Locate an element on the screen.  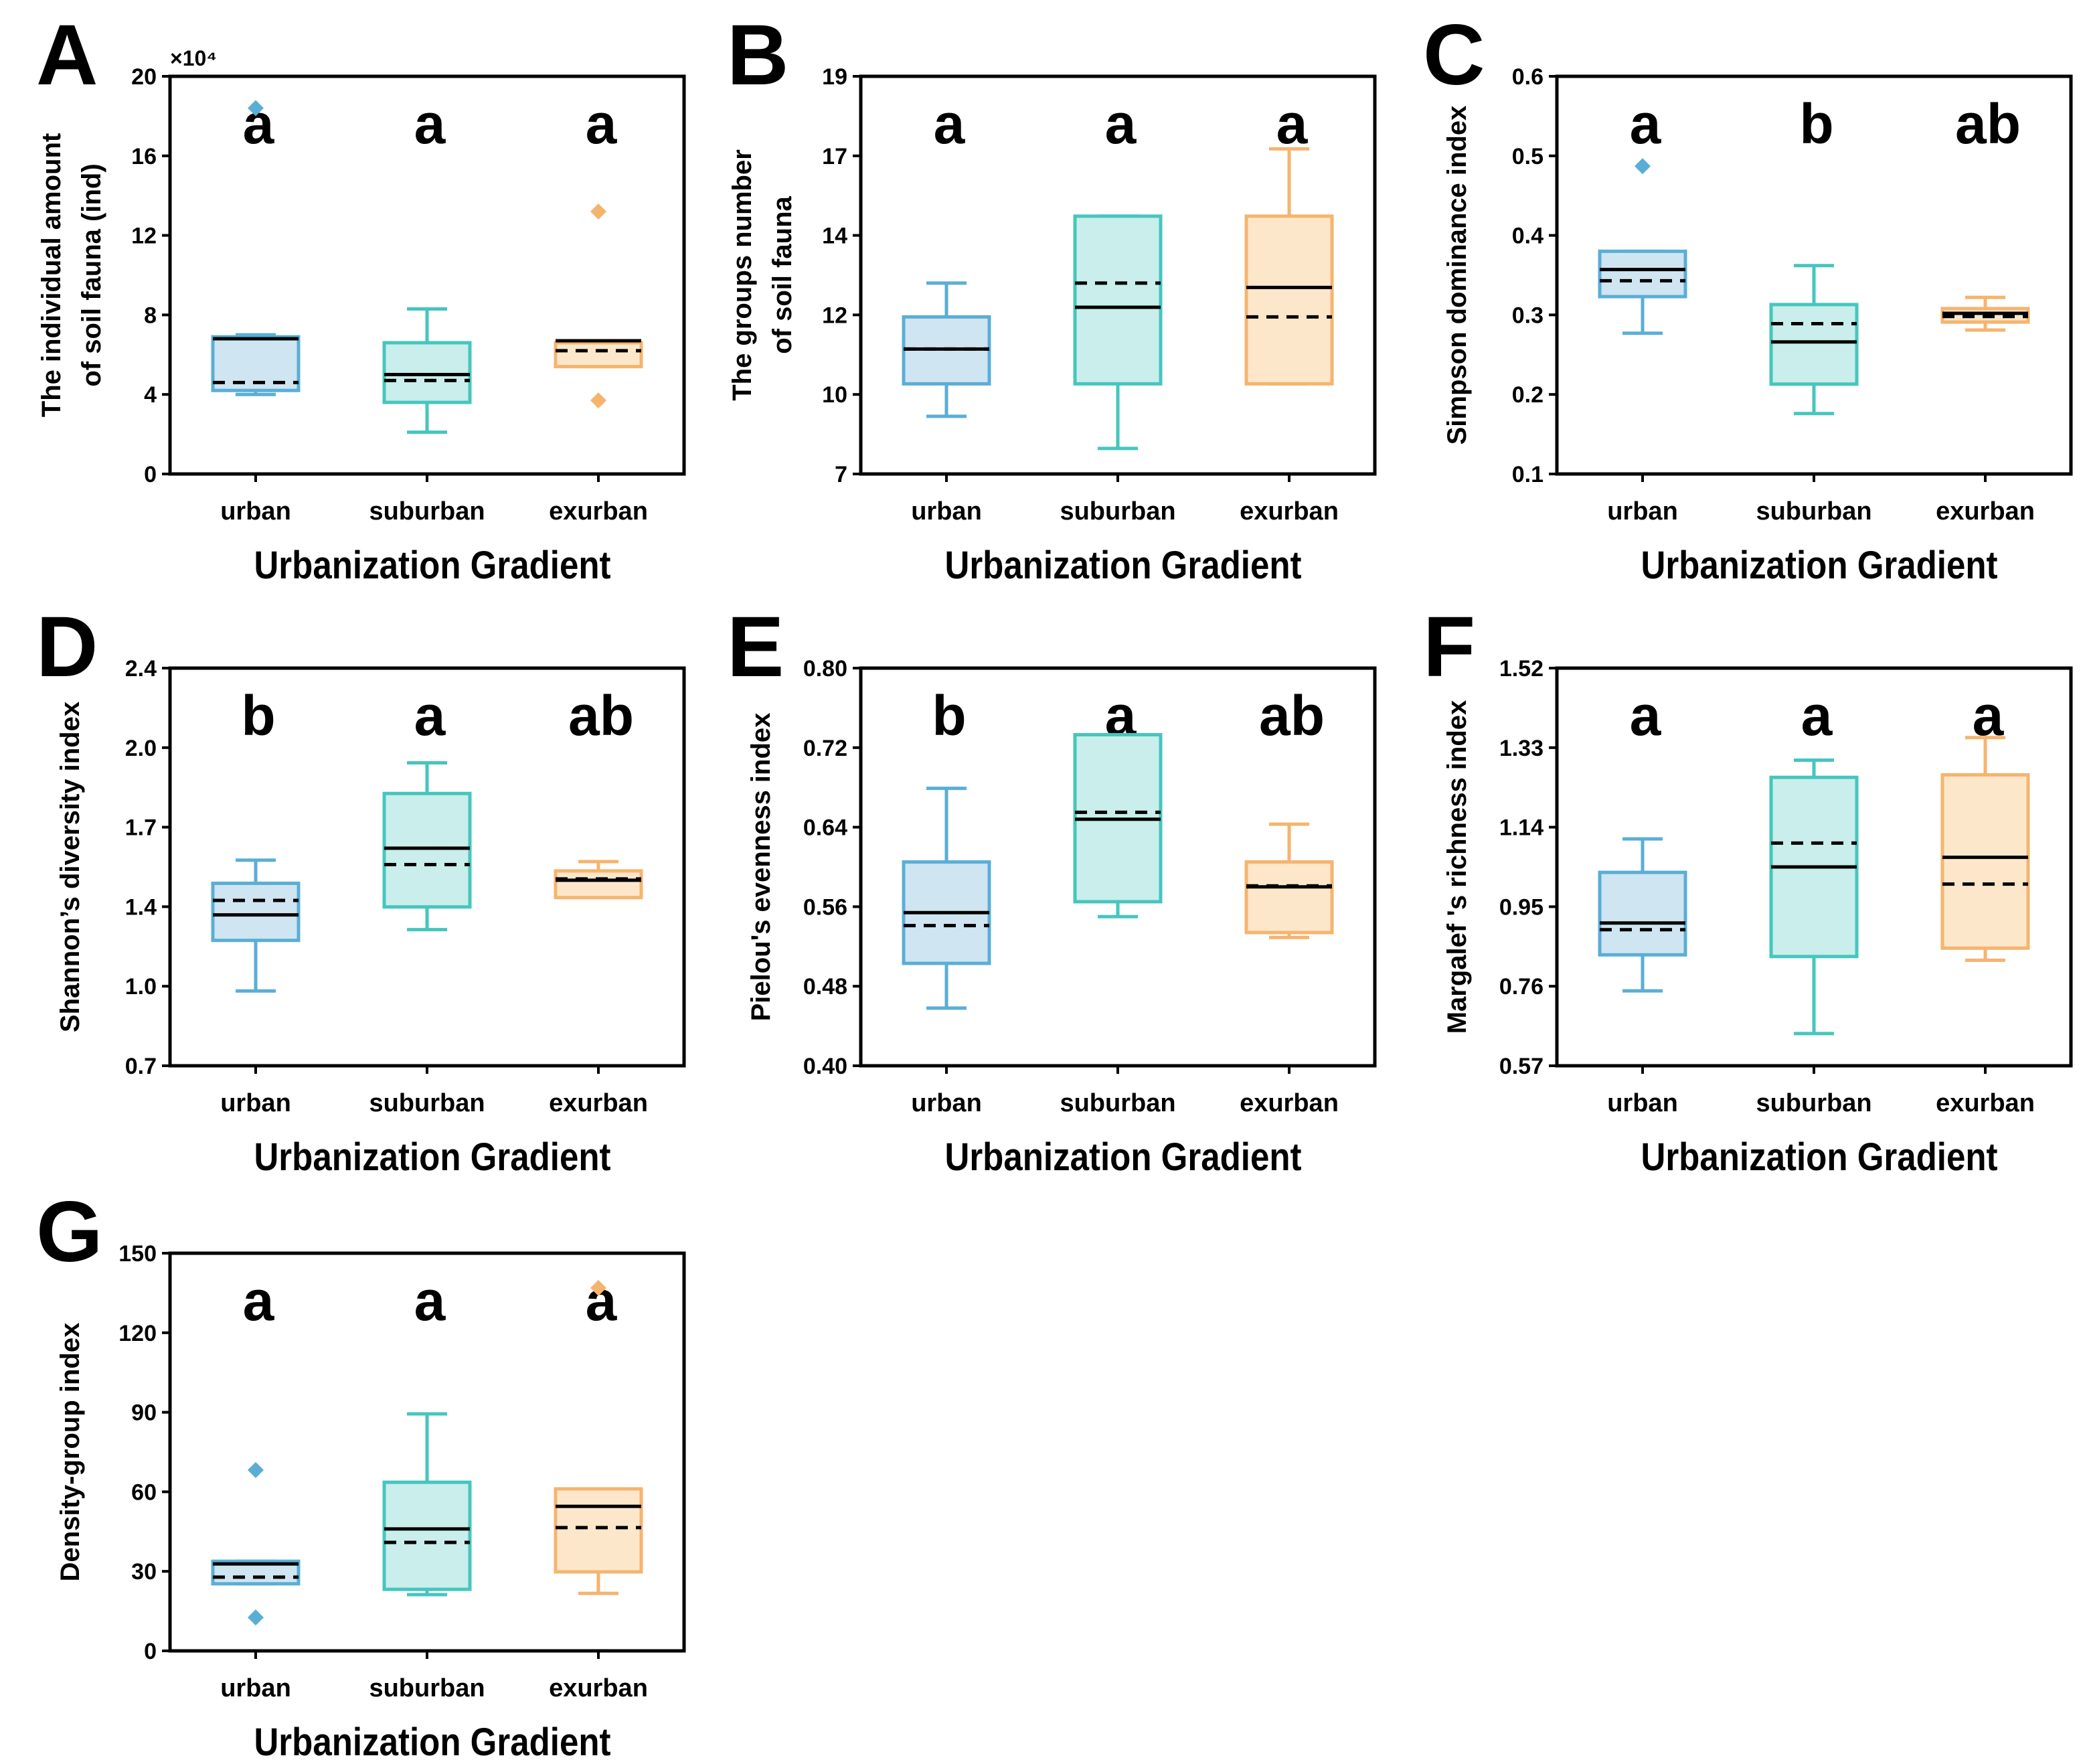
y-tick-label: 2.0 is located at coordinates (141, 748).